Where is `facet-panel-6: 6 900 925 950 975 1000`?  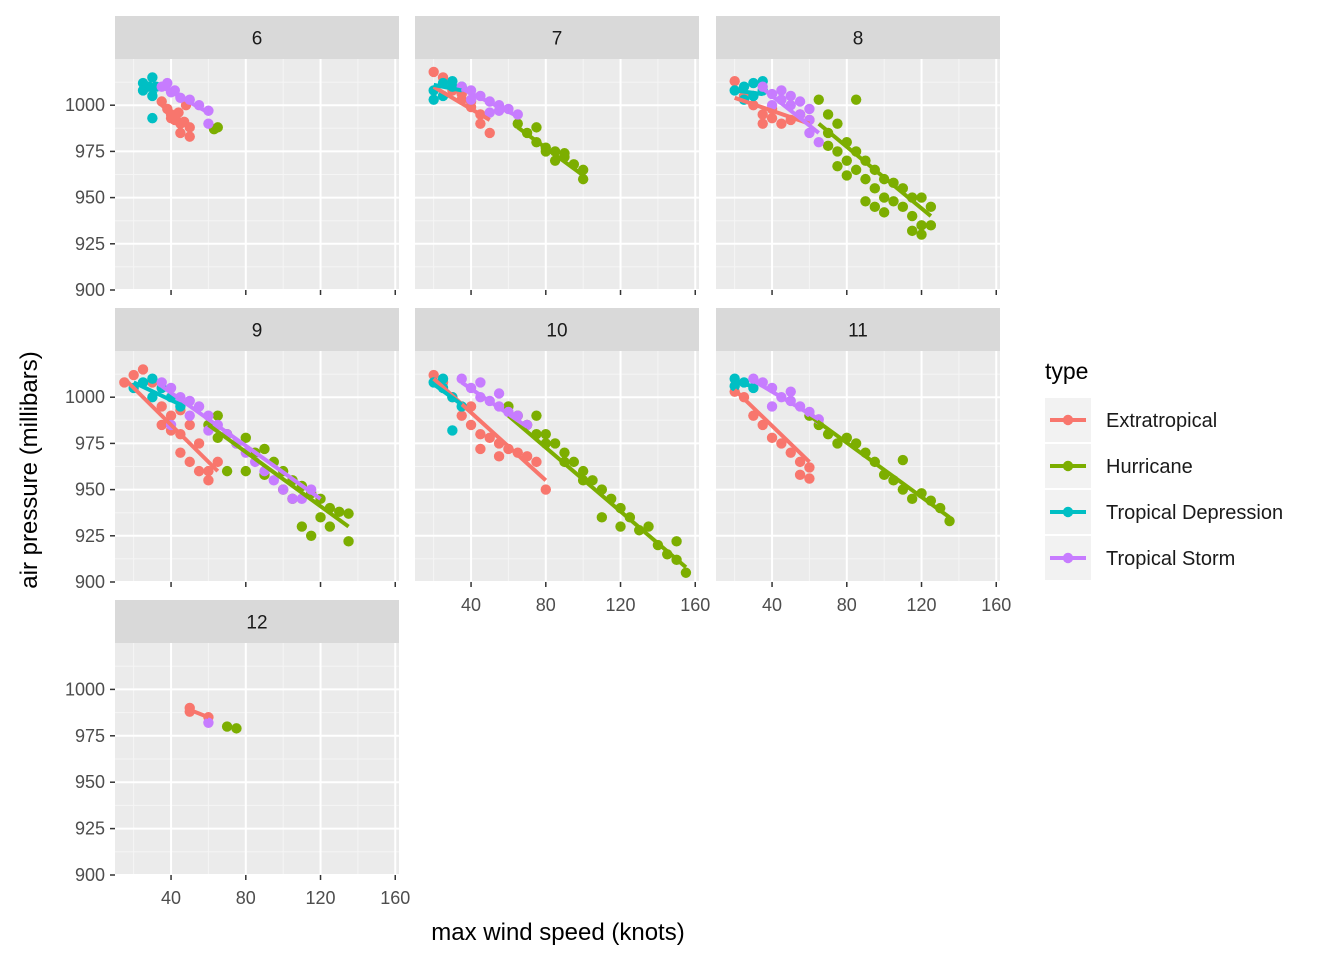
facet-panel-6: 6 900 925 950 975 1000 is located at coordinates (232, 158).